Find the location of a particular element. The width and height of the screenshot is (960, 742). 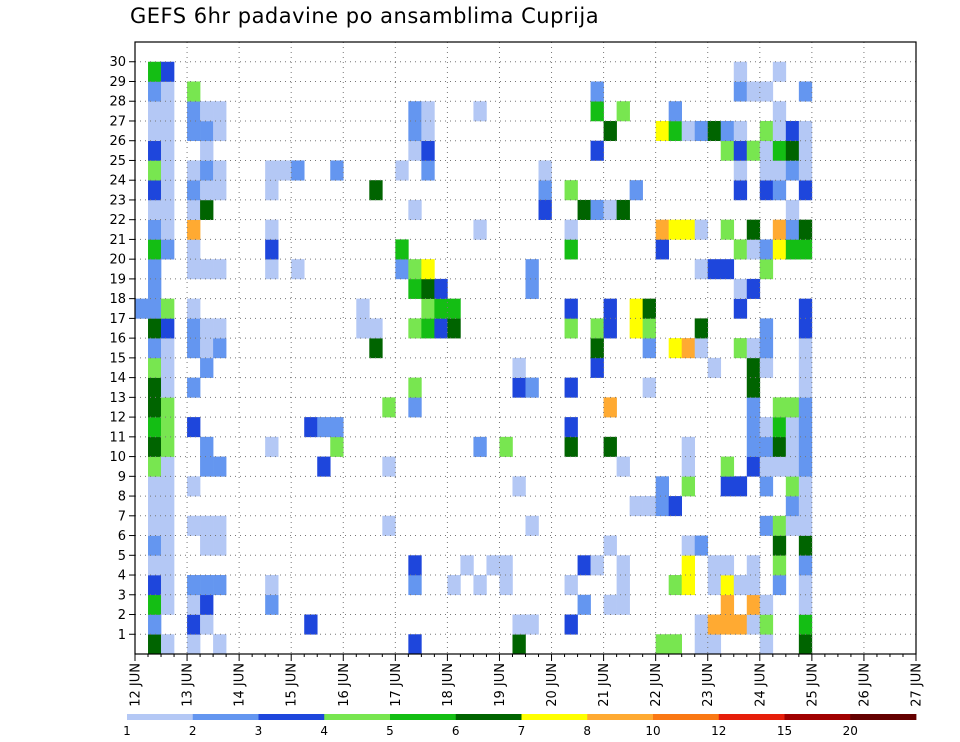

chart-title: GEFS 6hr padavine po ansamblima Cuprija is located at coordinates (365, 16).